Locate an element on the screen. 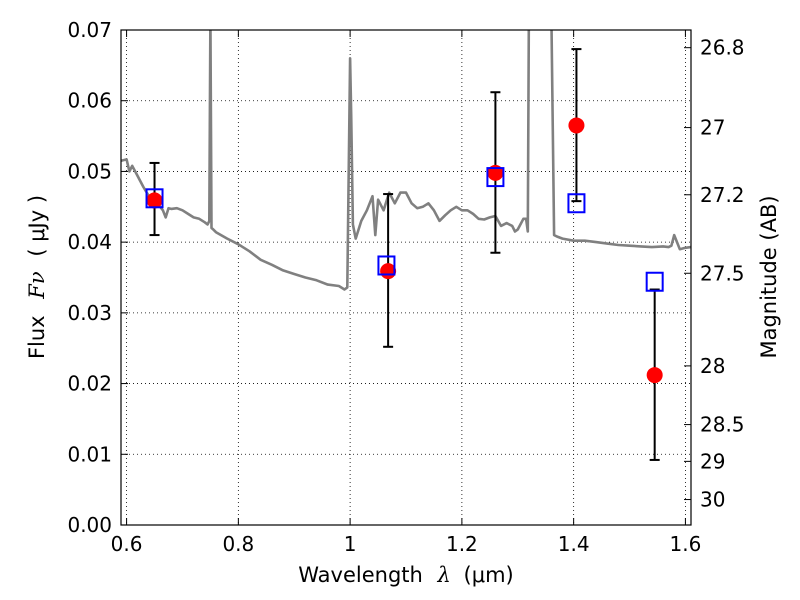  y-tick-label: 0.00 is located at coordinates (89, 525).